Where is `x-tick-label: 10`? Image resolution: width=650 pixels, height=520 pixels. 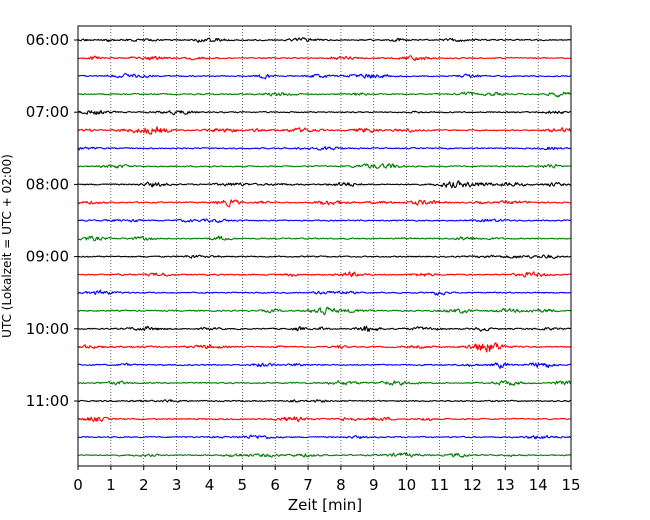 x-tick-label: 10 is located at coordinates (406, 485).